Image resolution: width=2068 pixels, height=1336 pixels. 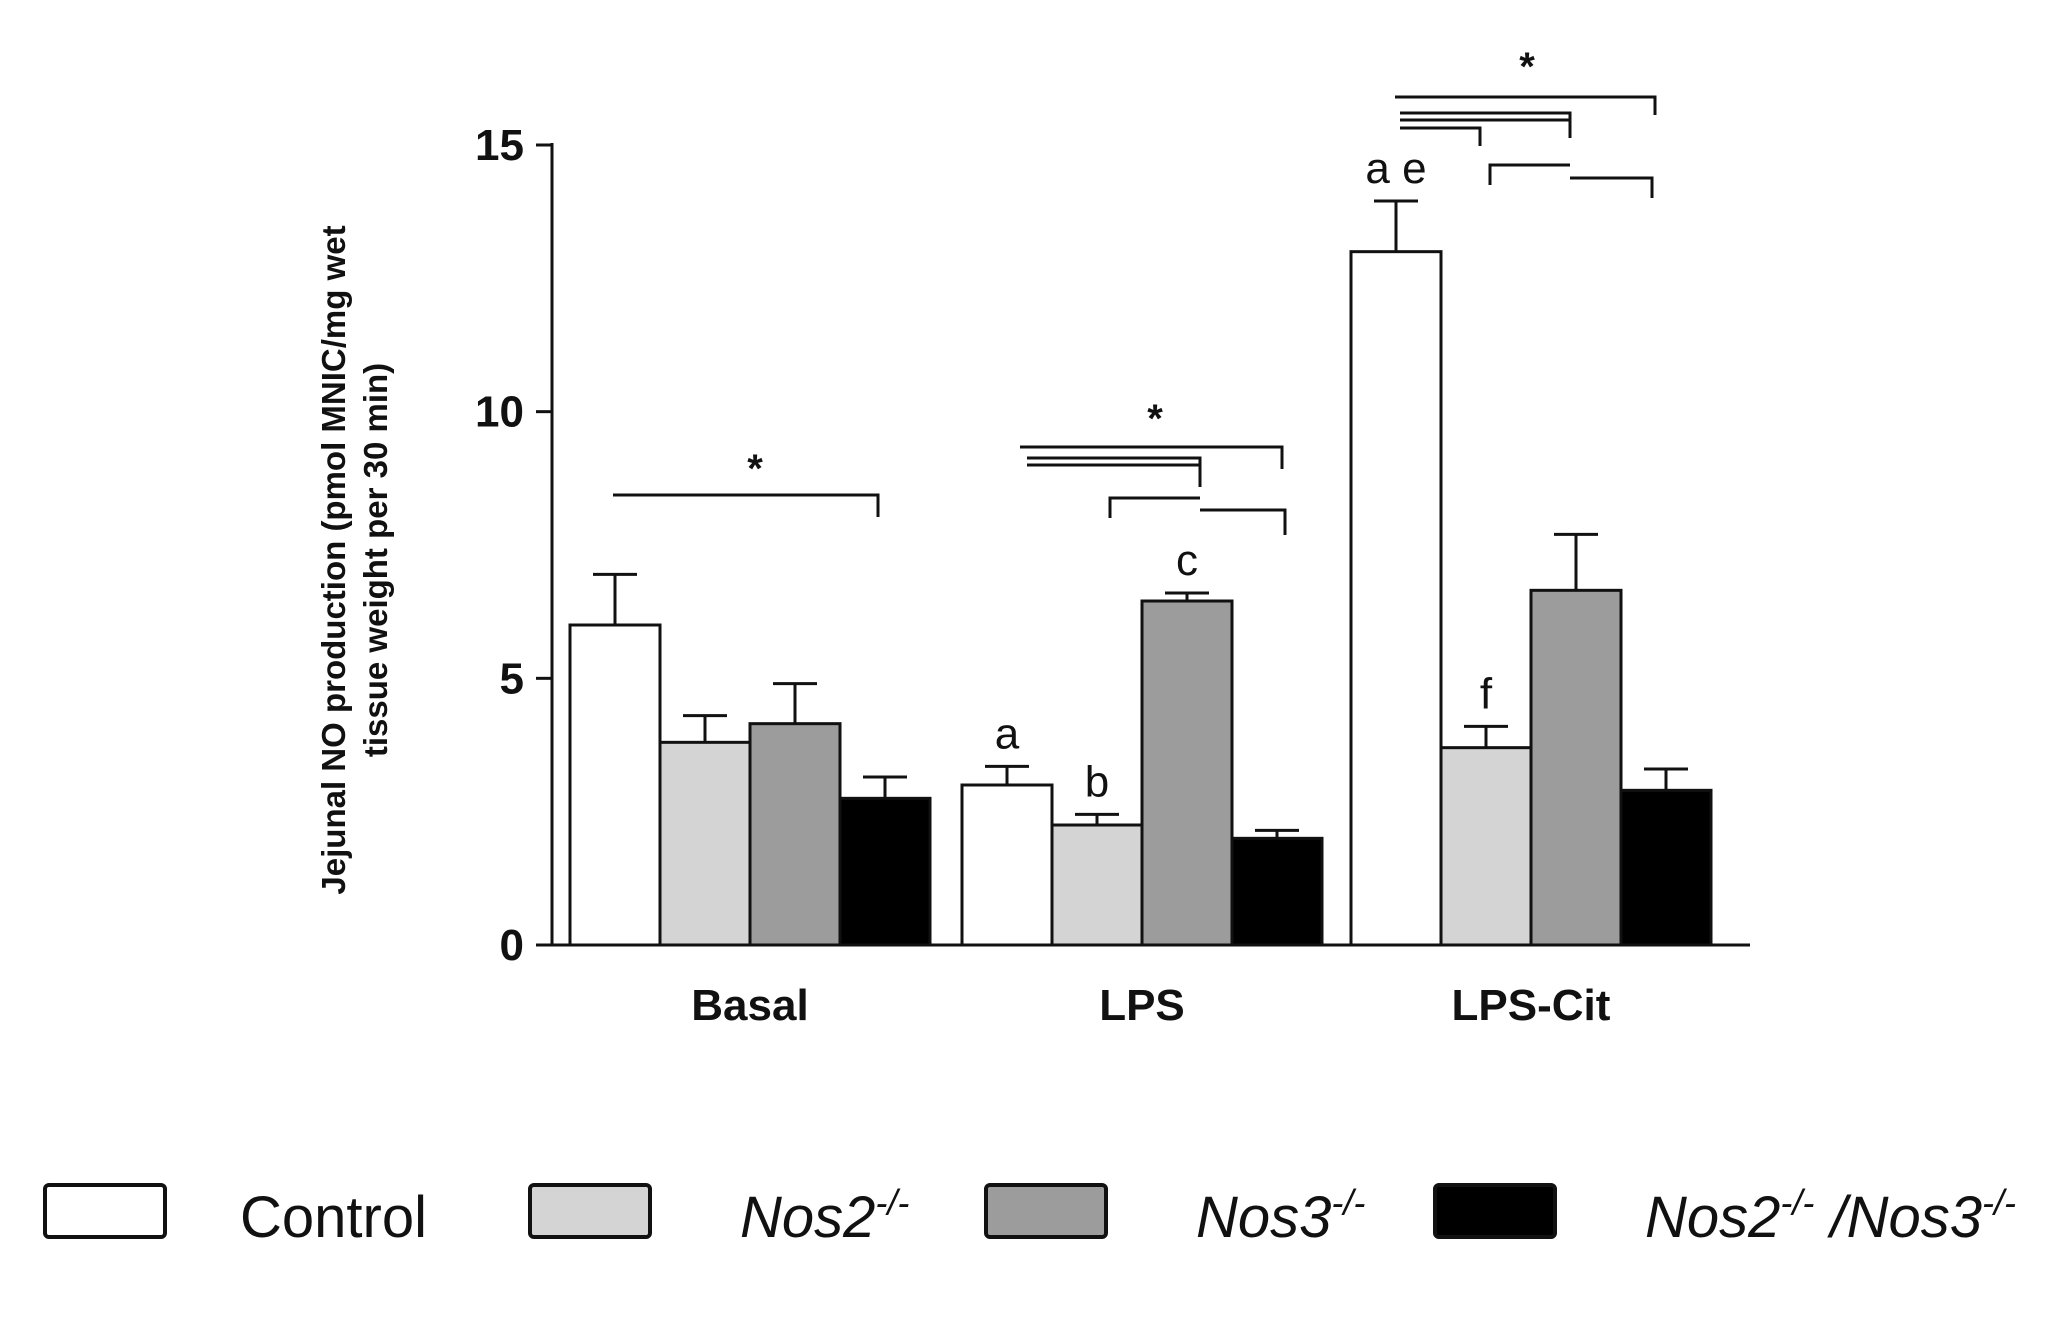 What do you see at coordinates (1830, 1216) in the screenshot?
I see `legend-label: Nos2-/- /Nos3-/-` at bounding box center [1830, 1216].